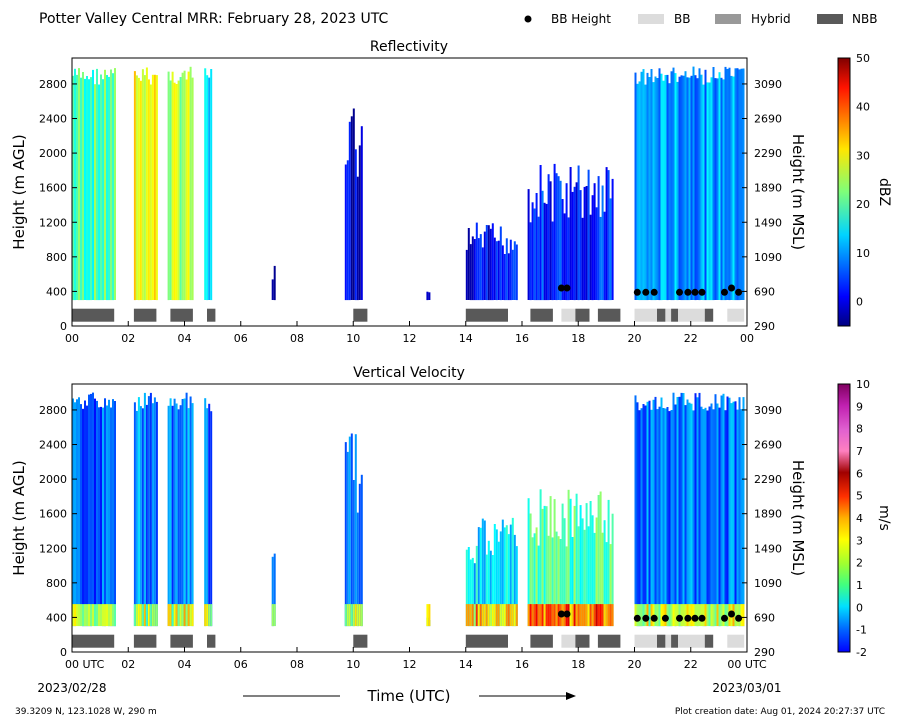  What do you see at coordinates (646, 292) in the screenshot?
I see `reflectivity-bb-height-marker` at bounding box center [646, 292].